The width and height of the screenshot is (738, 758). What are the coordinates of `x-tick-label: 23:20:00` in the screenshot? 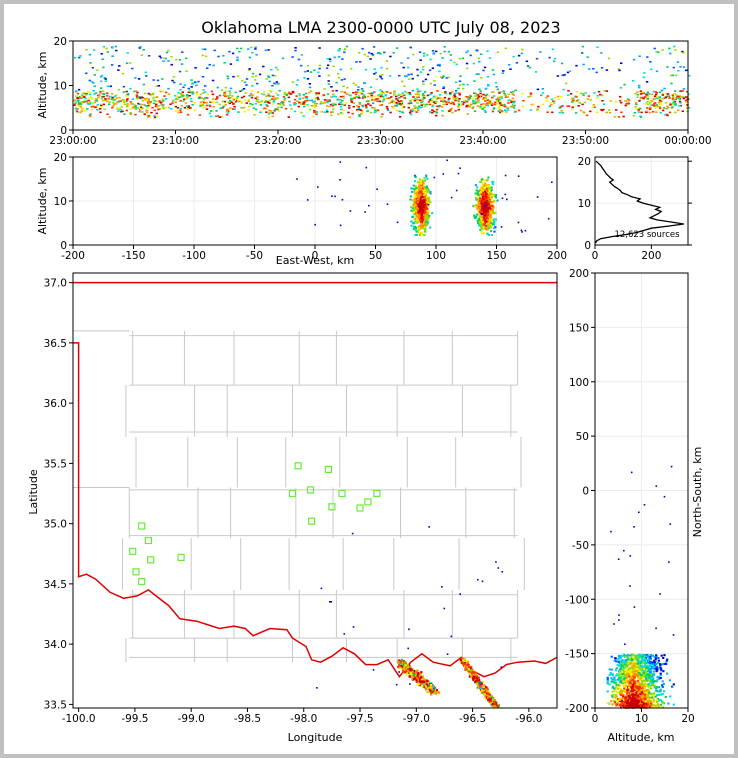 It's located at (277, 141).